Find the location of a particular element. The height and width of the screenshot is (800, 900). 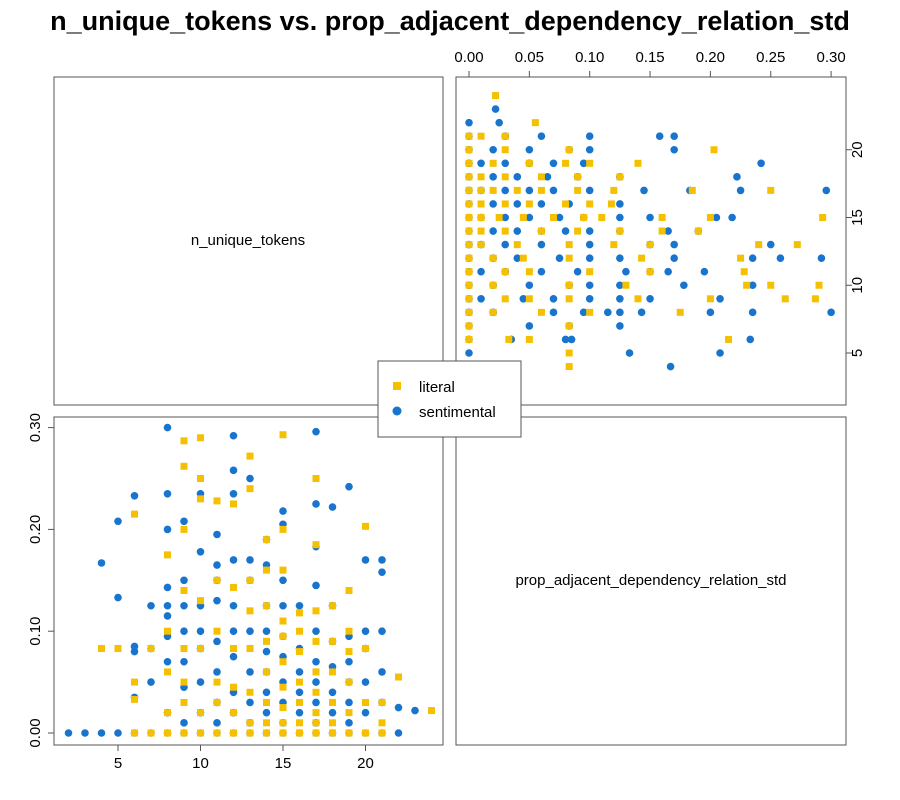

tick-label-left-2: 0.20 is located at coordinates (35, 529).